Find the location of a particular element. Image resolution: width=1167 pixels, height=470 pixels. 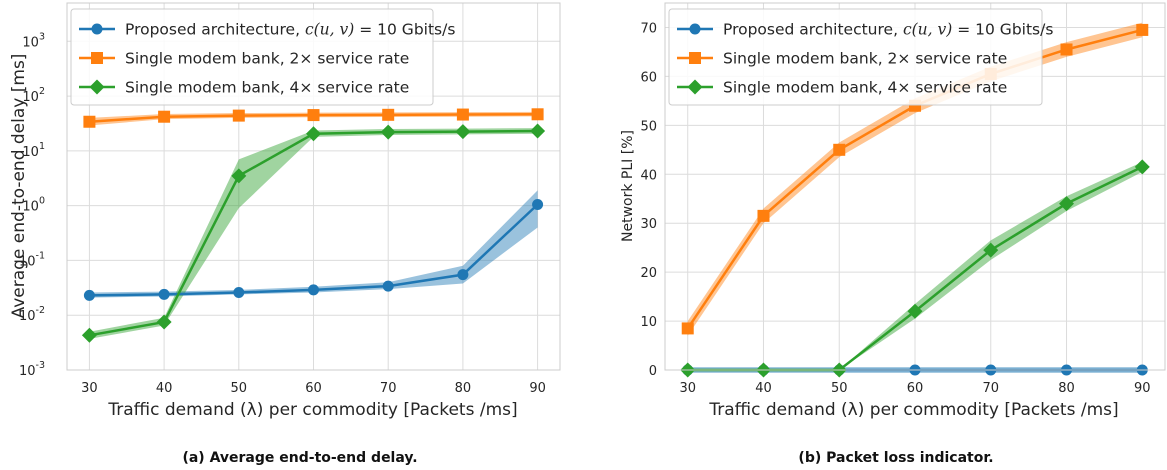

y-axis-label: Network PLI [%] is located at coordinates (628, 186).